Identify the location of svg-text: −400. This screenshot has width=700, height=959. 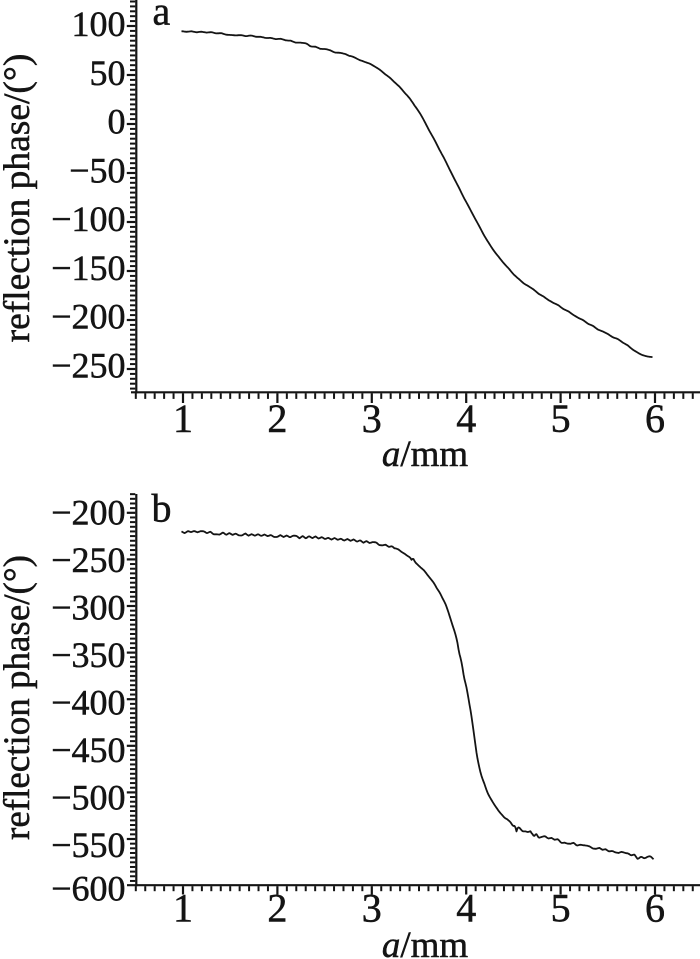
(88, 702).